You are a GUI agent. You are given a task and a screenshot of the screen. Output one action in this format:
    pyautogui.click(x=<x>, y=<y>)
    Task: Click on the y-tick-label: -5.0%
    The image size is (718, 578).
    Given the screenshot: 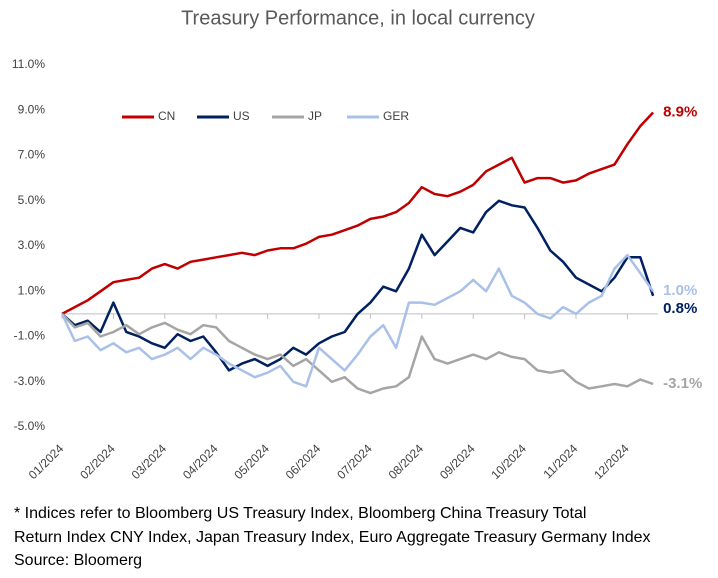 What is the action you would take?
    pyautogui.click(x=30, y=426)
    